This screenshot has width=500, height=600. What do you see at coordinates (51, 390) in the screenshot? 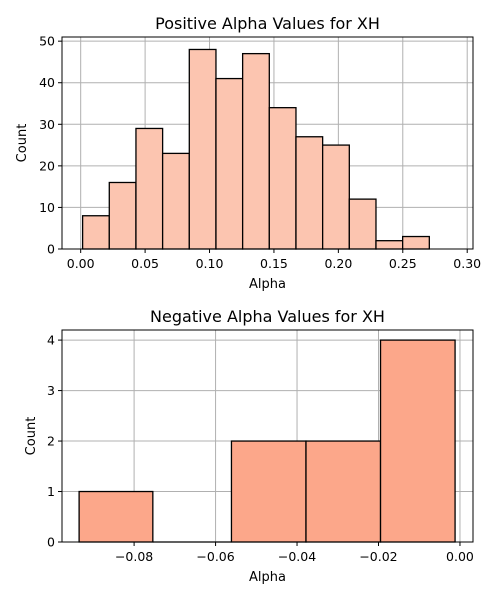
I see `y-tick-label: 3` at bounding box center [51, 390].